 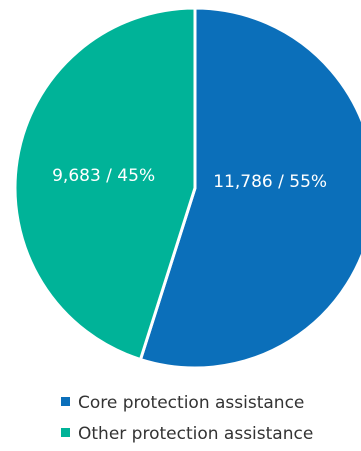 I want to click on legend-item-other-protection: Other protection assistance, so click(x=187, y=434).